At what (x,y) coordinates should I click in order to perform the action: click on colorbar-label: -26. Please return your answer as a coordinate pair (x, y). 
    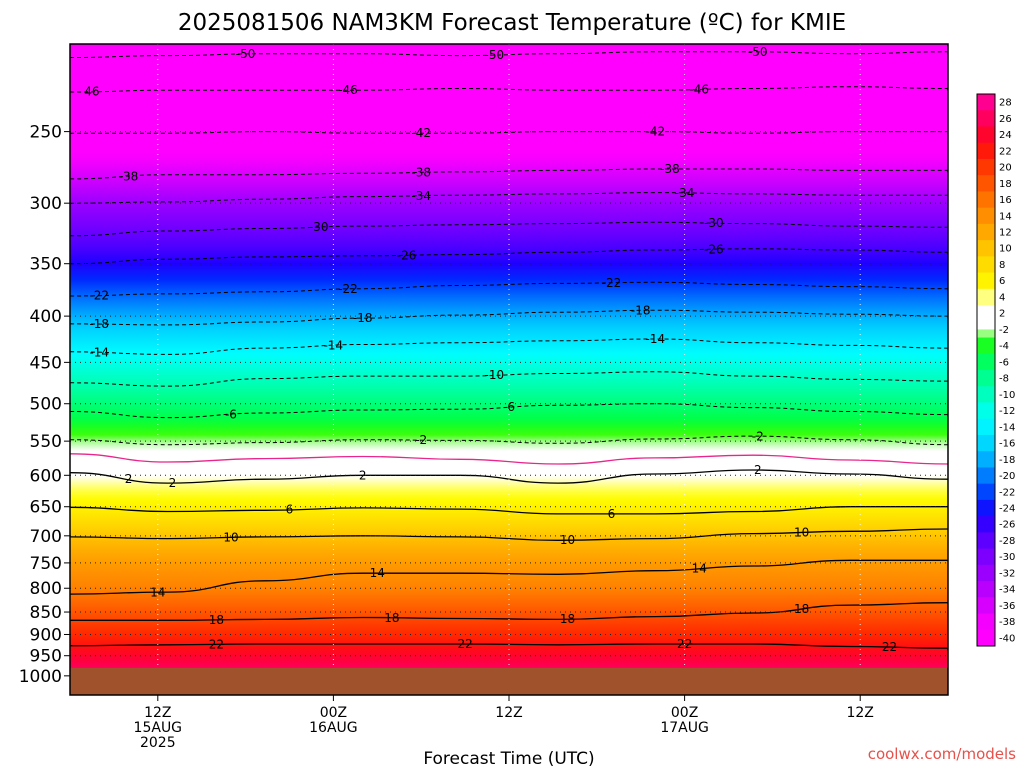
    Looking at the image, I should click on (1007, 525).